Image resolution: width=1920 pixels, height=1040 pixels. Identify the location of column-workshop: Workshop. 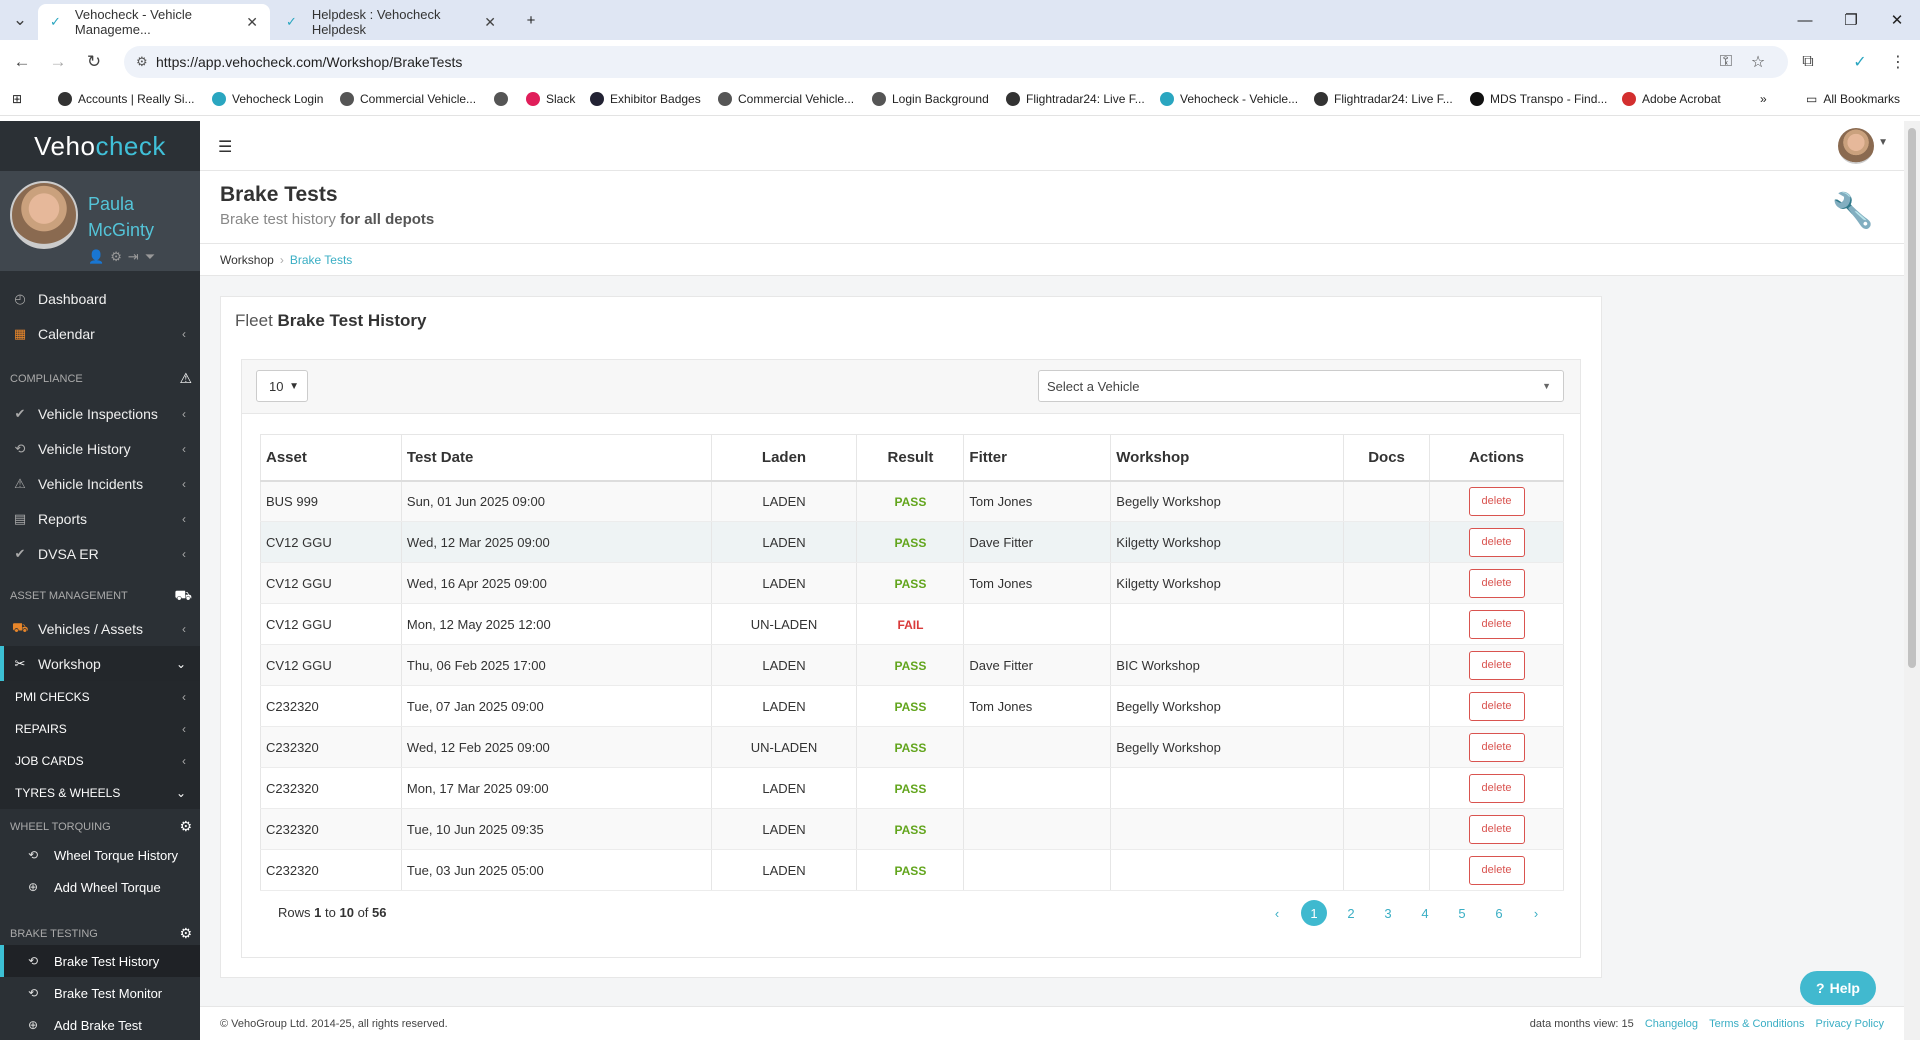
(1227, 458).